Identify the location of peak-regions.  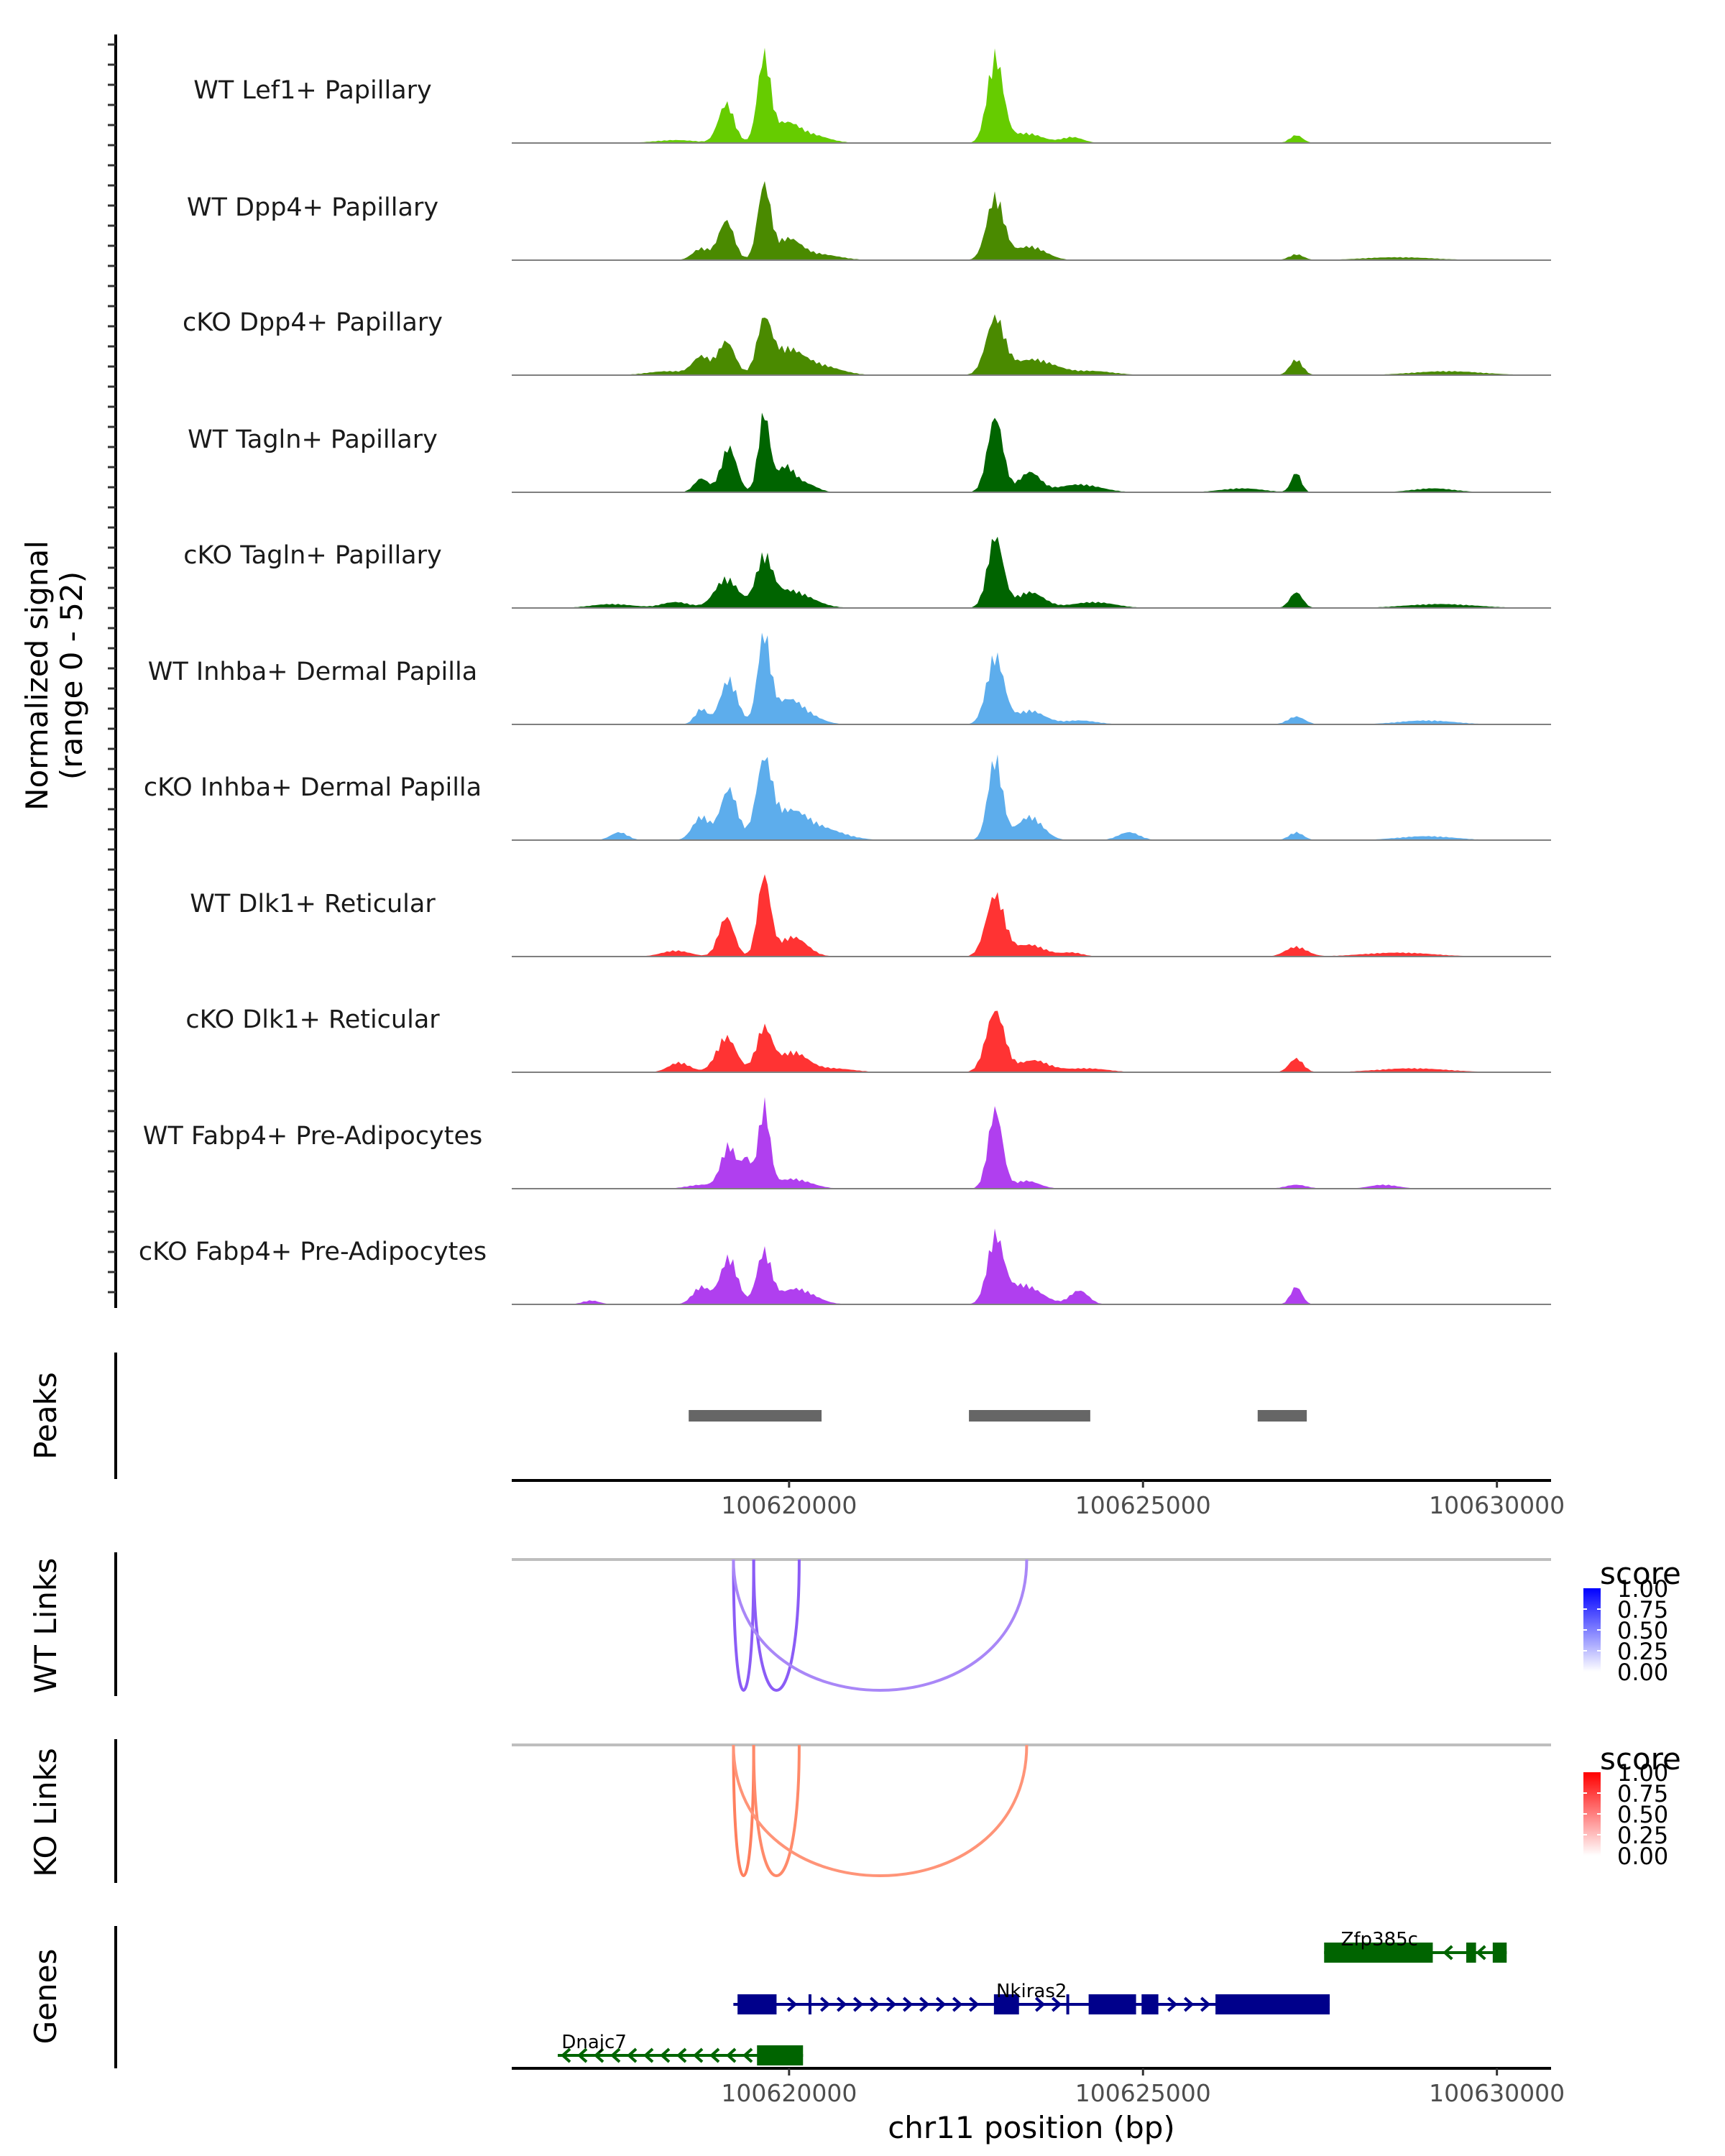
(998, 1416).